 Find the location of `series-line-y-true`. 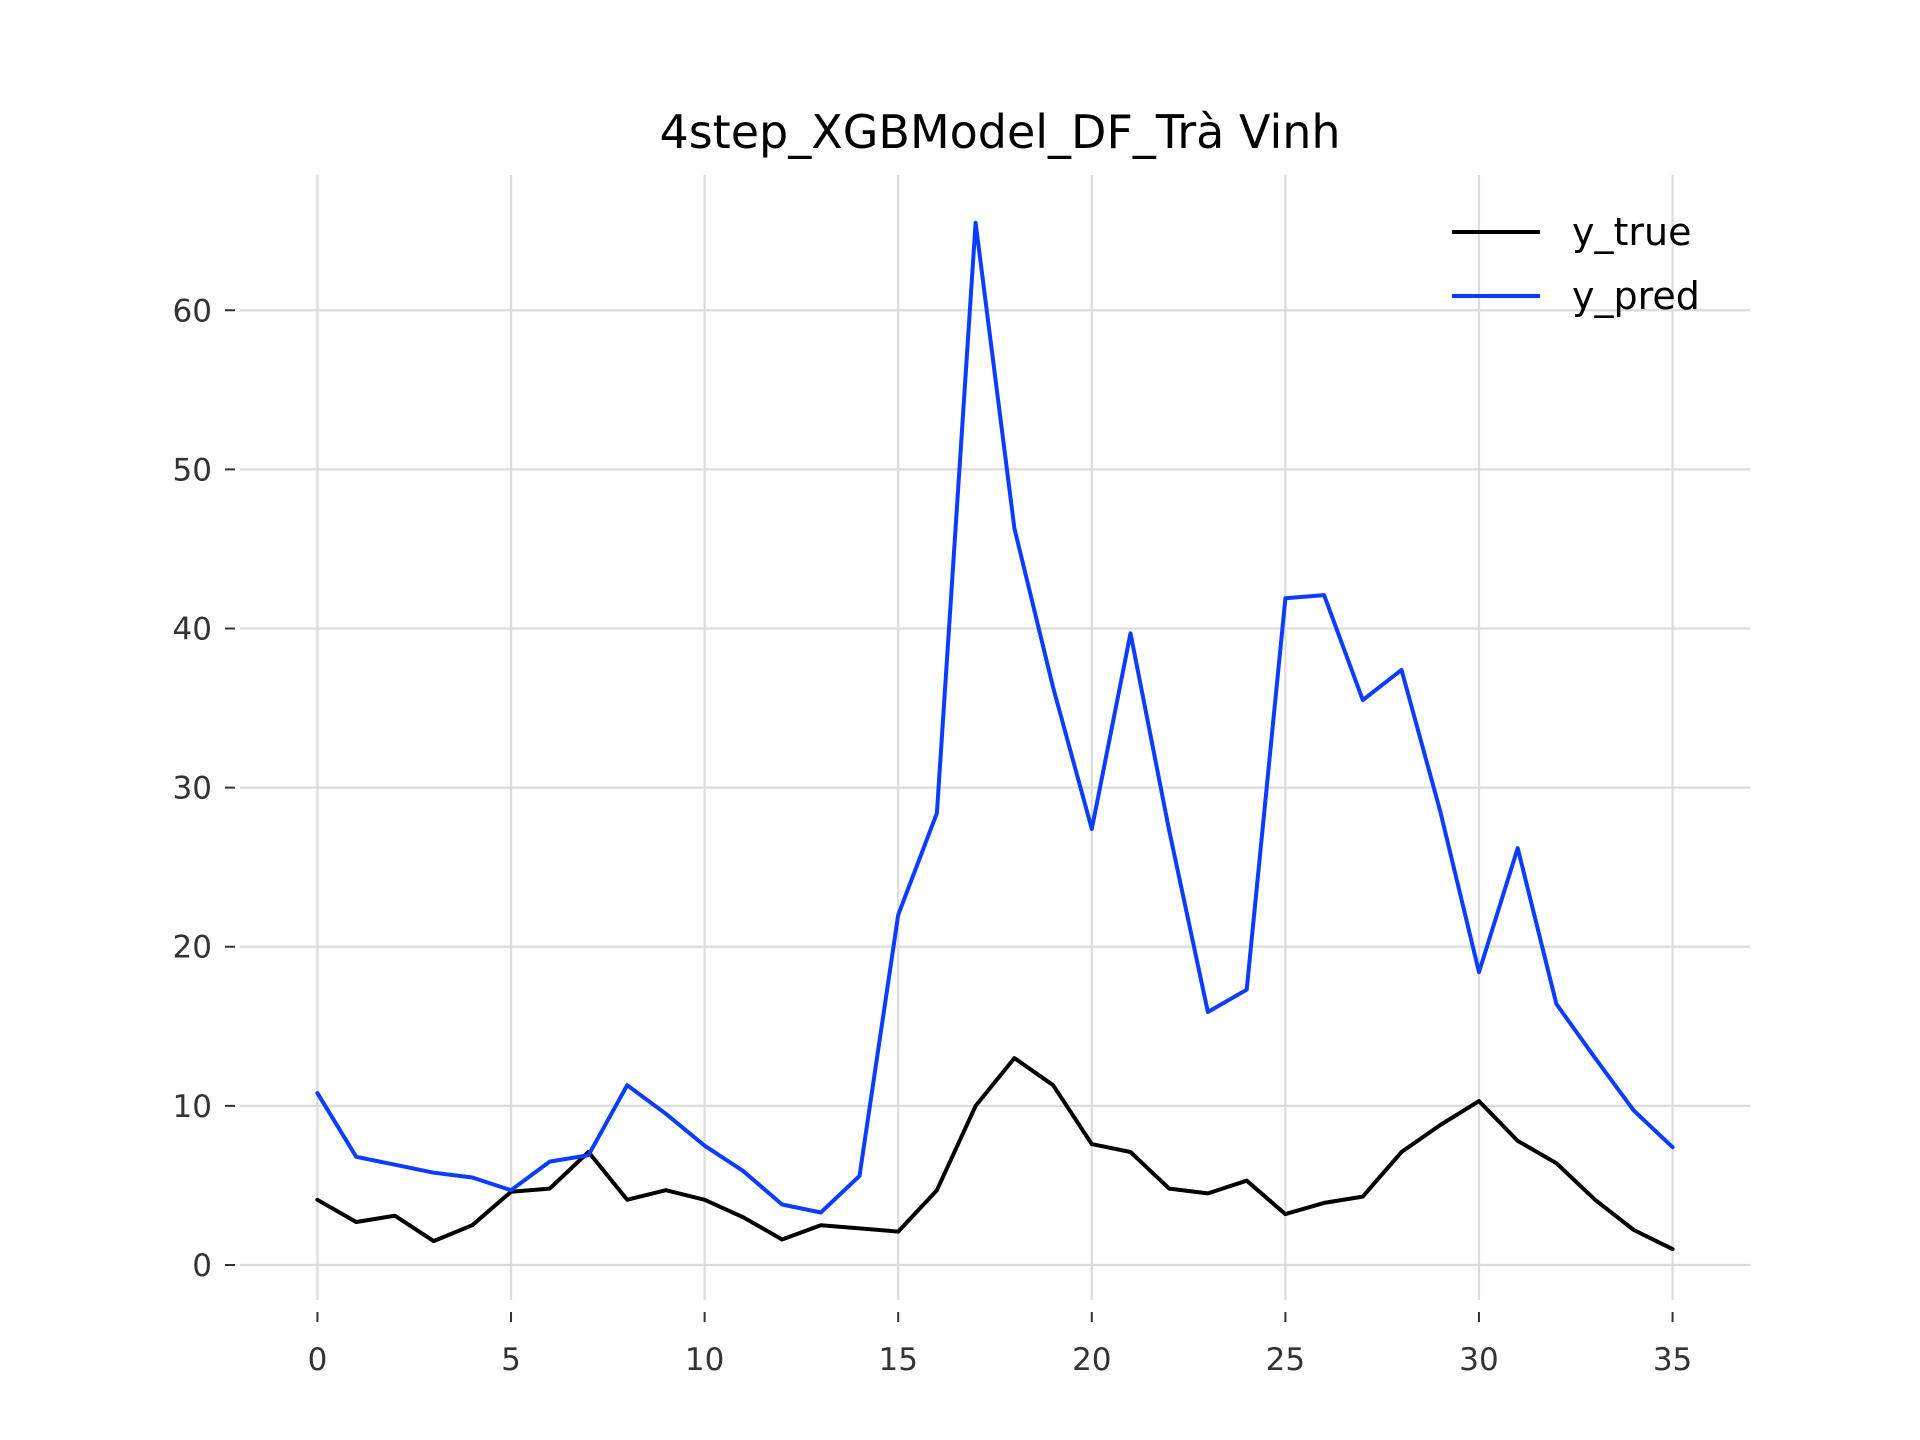

series-line-y-true is located at coordinates (995, 1154).